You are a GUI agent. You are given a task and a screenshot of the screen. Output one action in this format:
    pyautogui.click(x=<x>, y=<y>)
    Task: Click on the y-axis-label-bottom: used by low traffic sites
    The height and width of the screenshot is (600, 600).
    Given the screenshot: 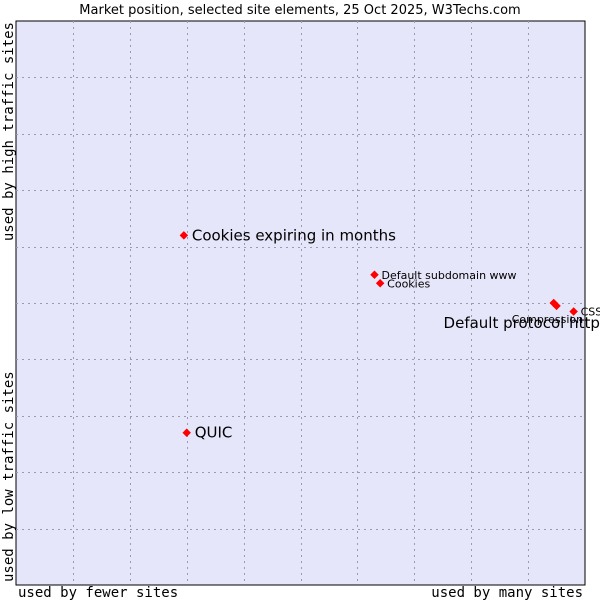 What is the action you would take?
    pyautogui.click(x=9, y=476)
    